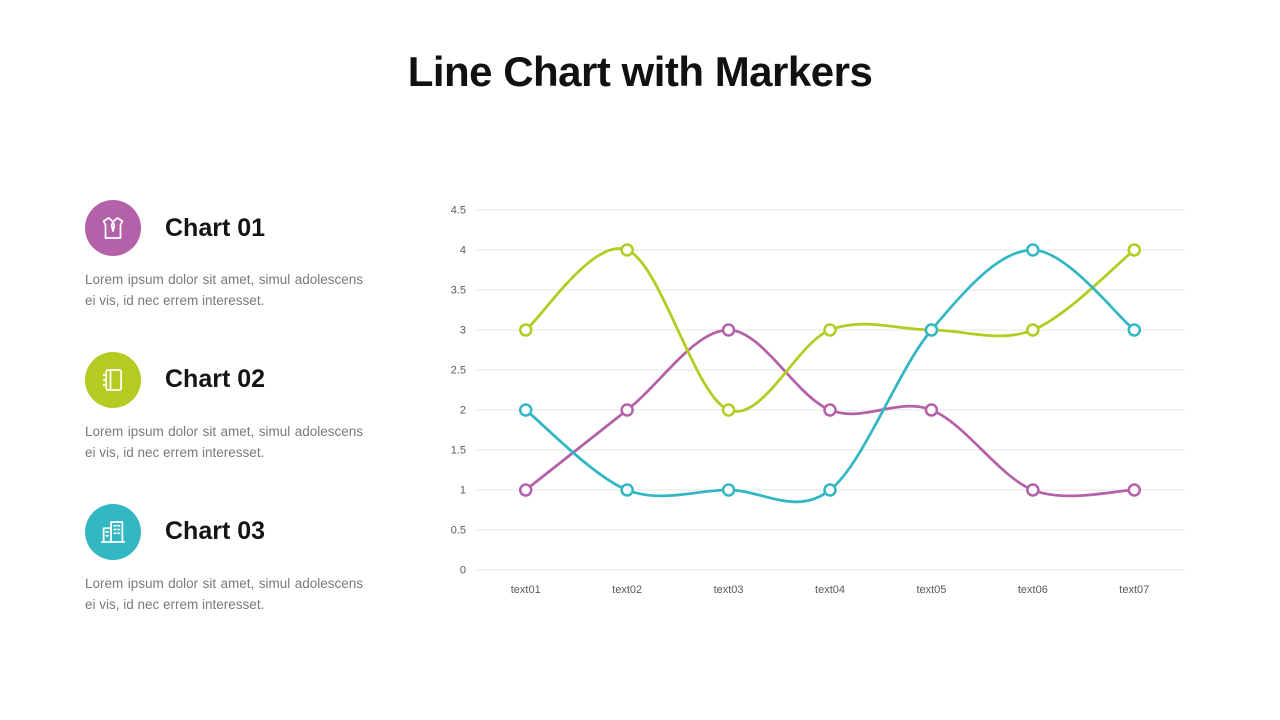 The width and height of the screenshot is (1280, 720). Describe the element at coordinates (458, 531) in the screenshot. I see `svg-text: 0.5` at that location.